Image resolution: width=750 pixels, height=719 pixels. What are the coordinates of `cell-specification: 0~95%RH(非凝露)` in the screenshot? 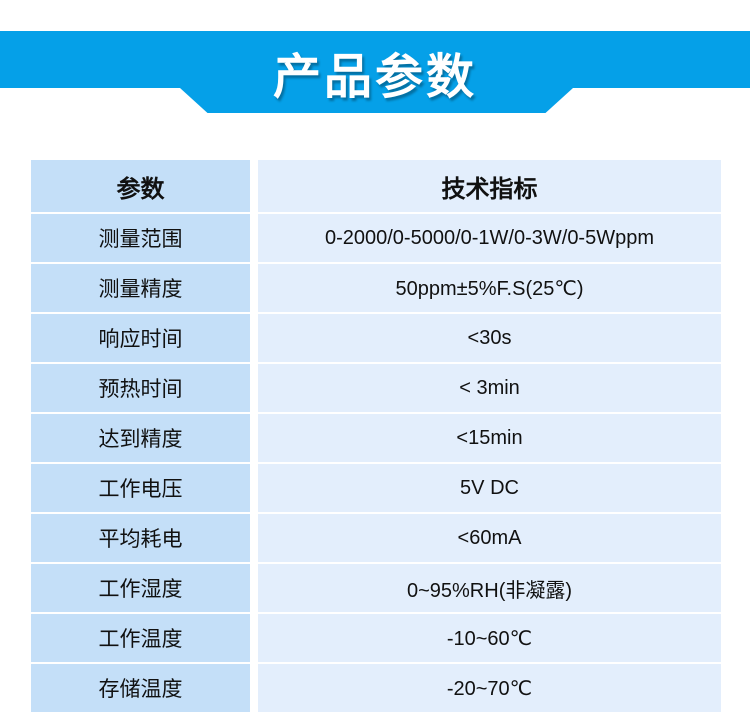 It's located at (489, 589).